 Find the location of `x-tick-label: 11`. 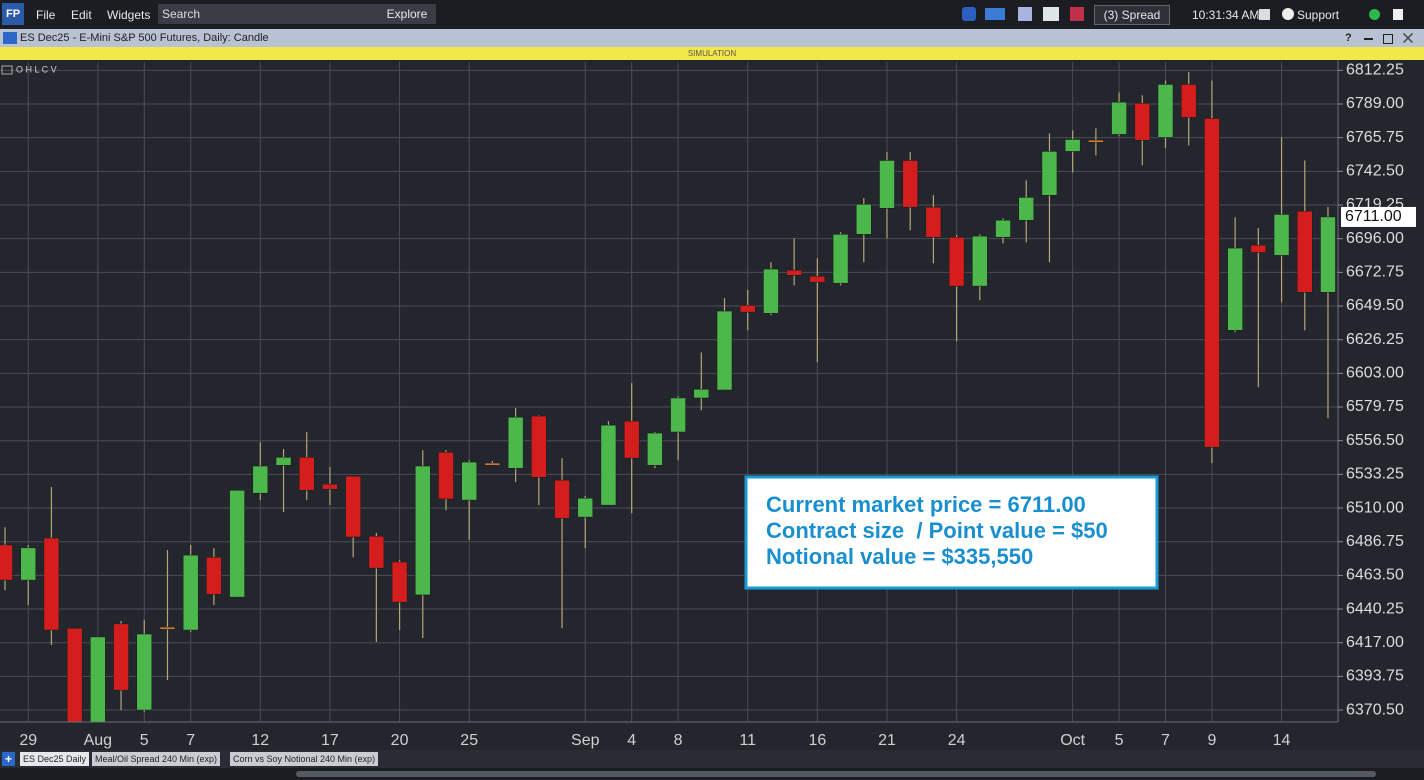

x-tick-label: 11 is located at coordinates (747, 740).